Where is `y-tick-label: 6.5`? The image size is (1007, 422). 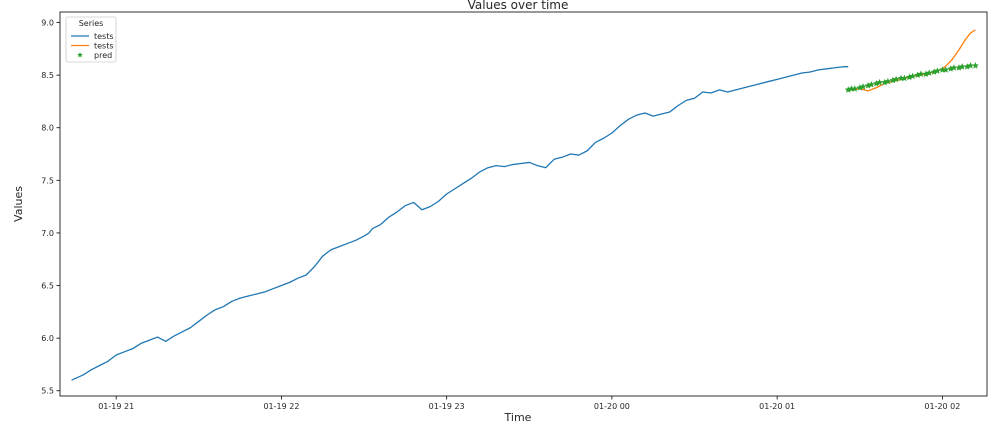
y-tick-label: 6.5 is located at coordinates (47, 286).